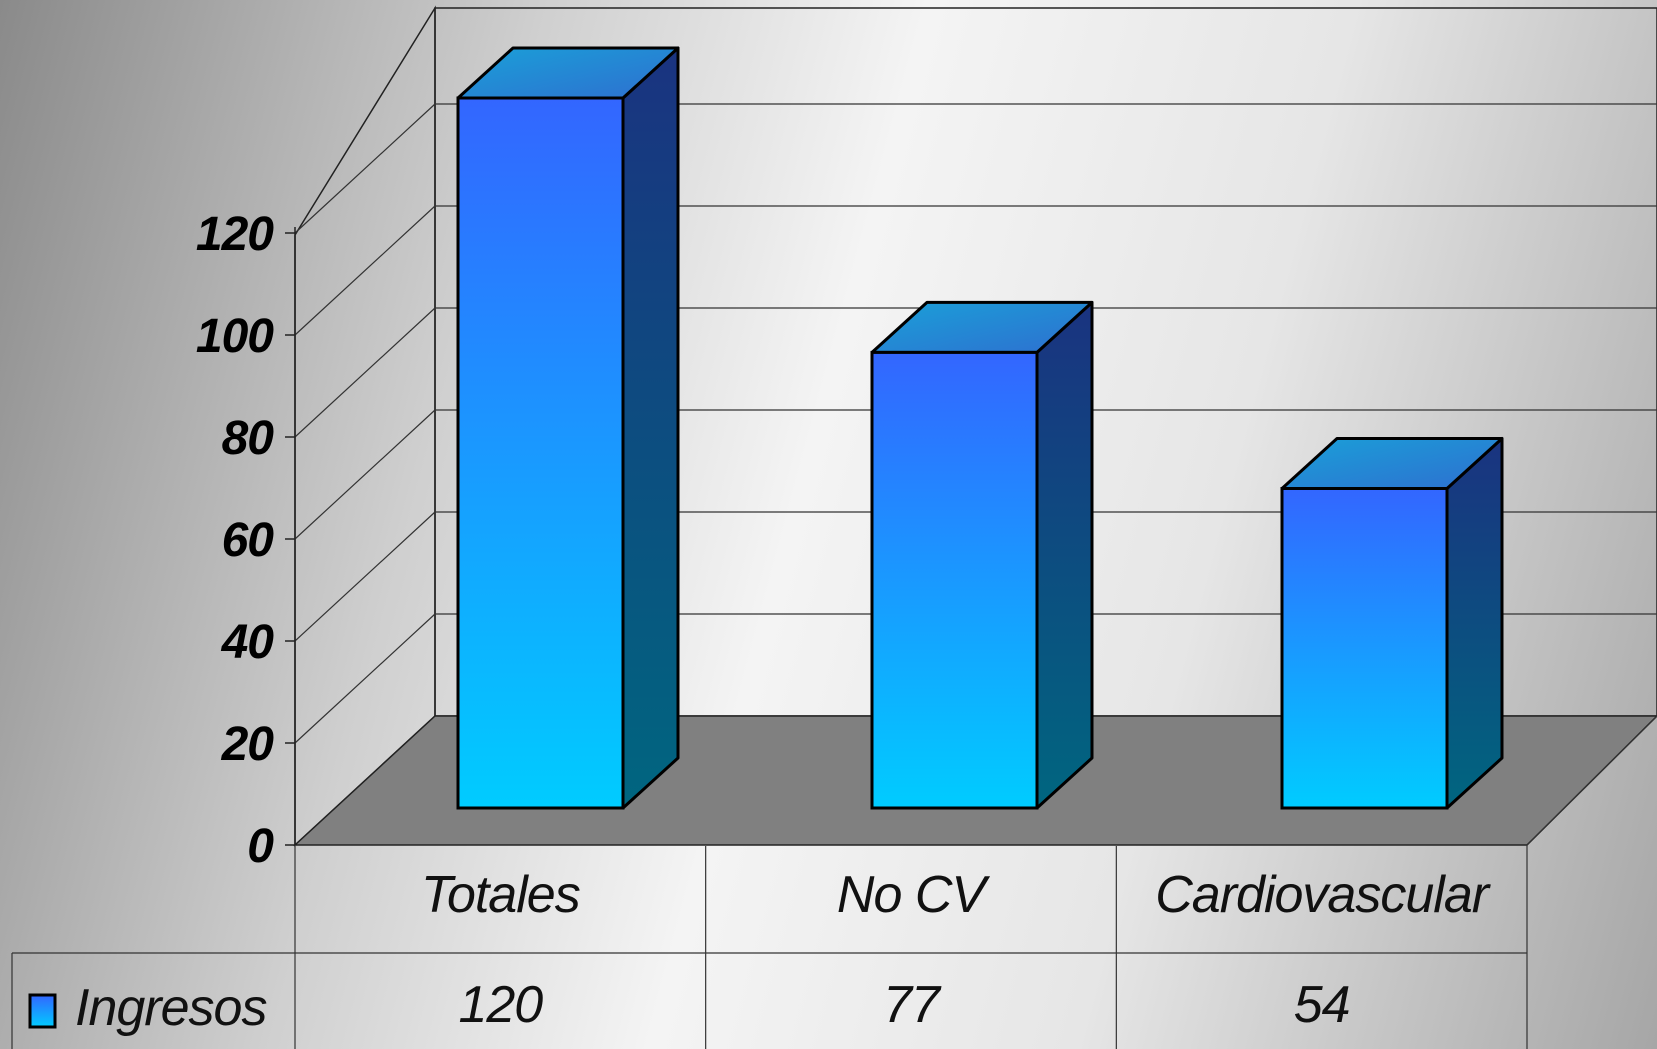 The height and width of the screenshot is (1049, 1657). Describe the element at coordinates (1323, 895) in the screenshot. I see `x-category-label: Cardiovascular` at that location.